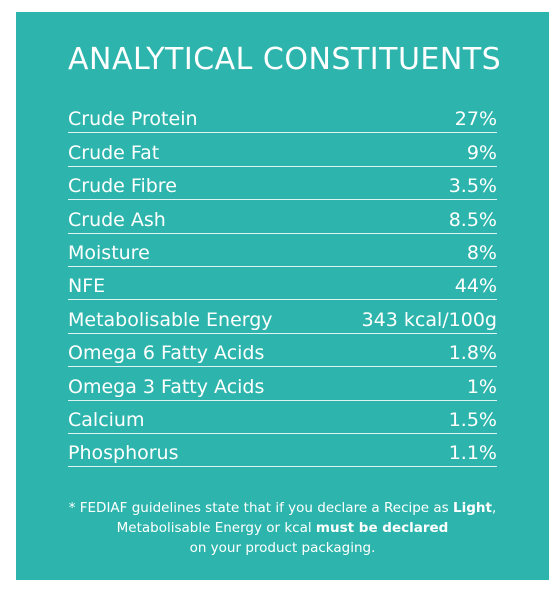 The width and height of the screenshot is (558, 594). Describe the element at coordinates (170, 319) in the screenshot. I see `row-label: Metabolisable Energy` at that location.